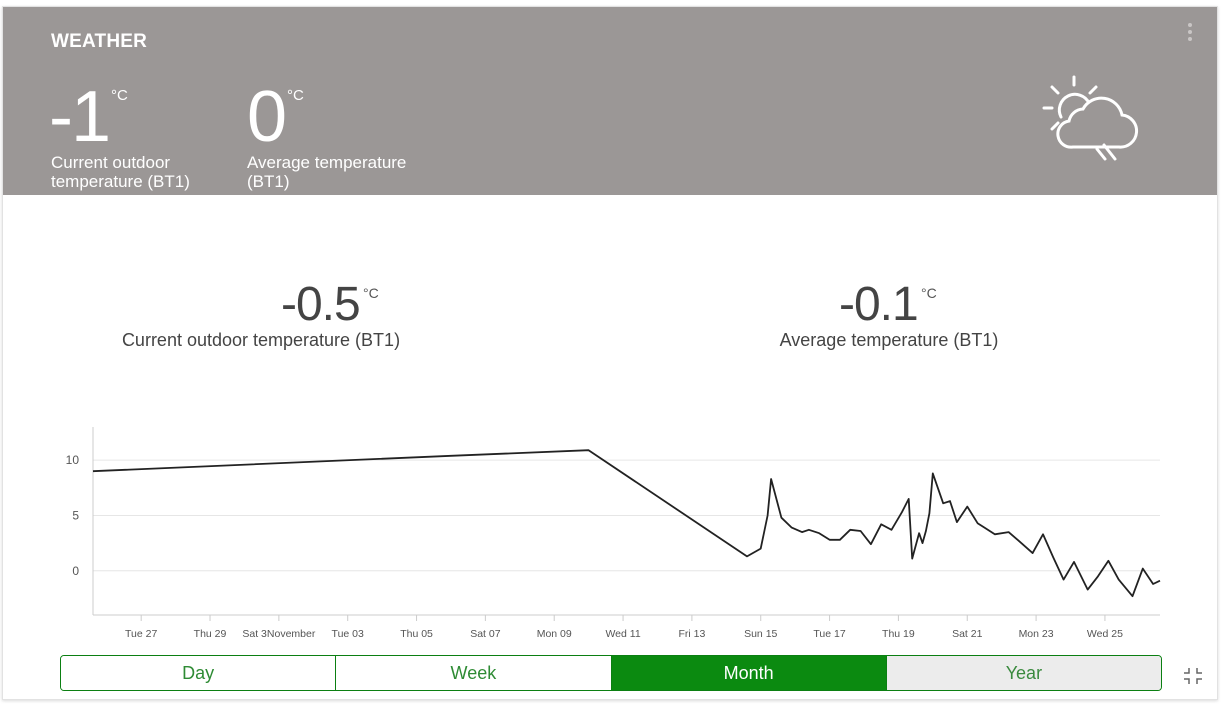  Describe the element at coordinates (474, 673) in the screenshot. I see `tab-week: Week` at that location.